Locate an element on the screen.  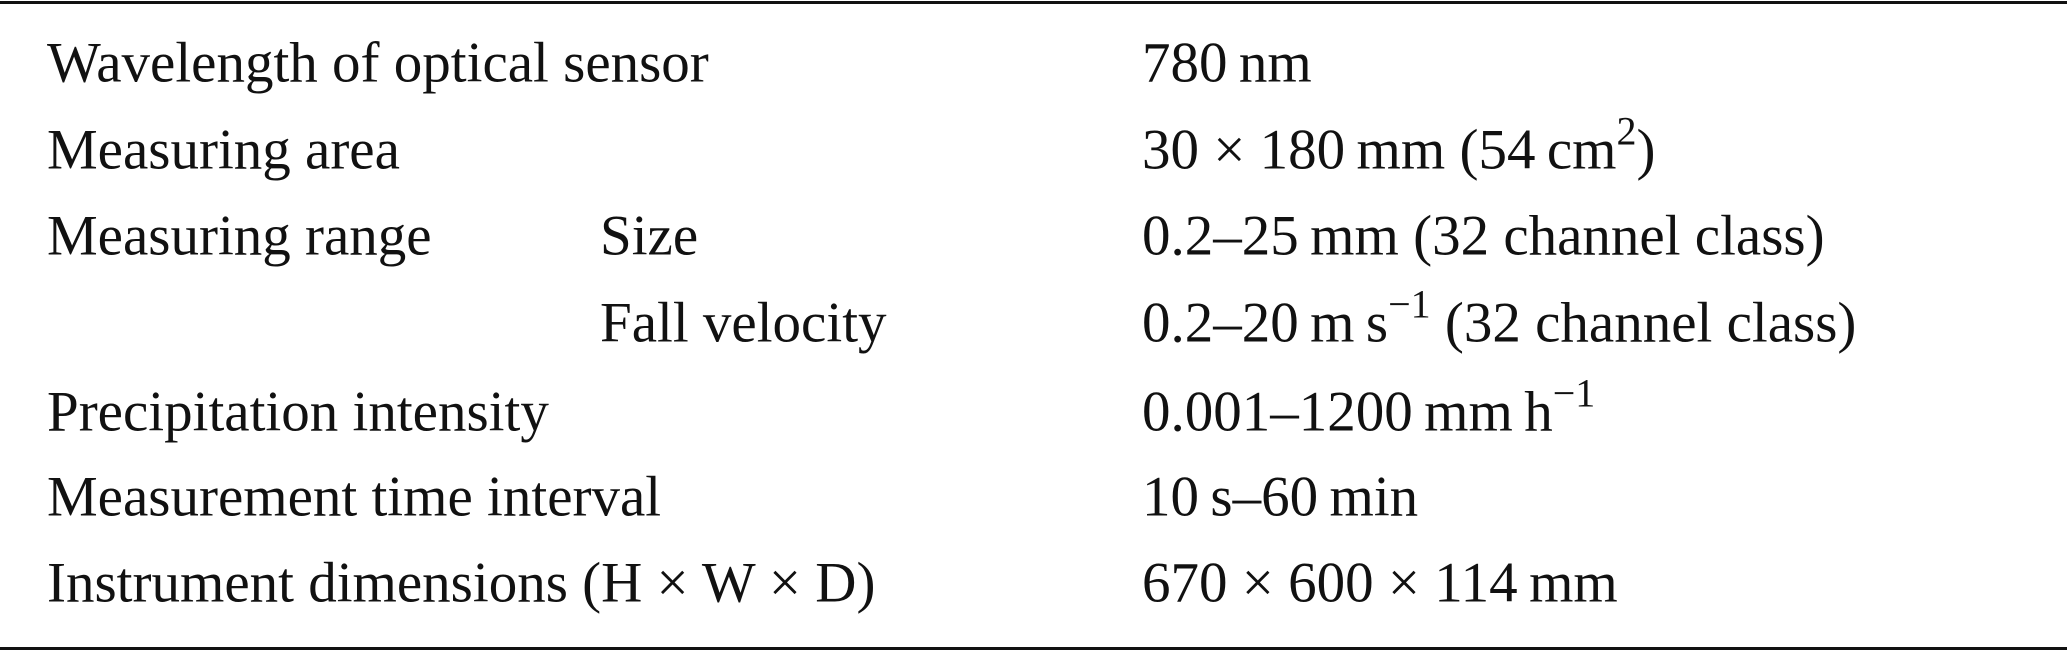
value-text: 30 × 180 mm (54 cm is located at coordinates (1379, 150).